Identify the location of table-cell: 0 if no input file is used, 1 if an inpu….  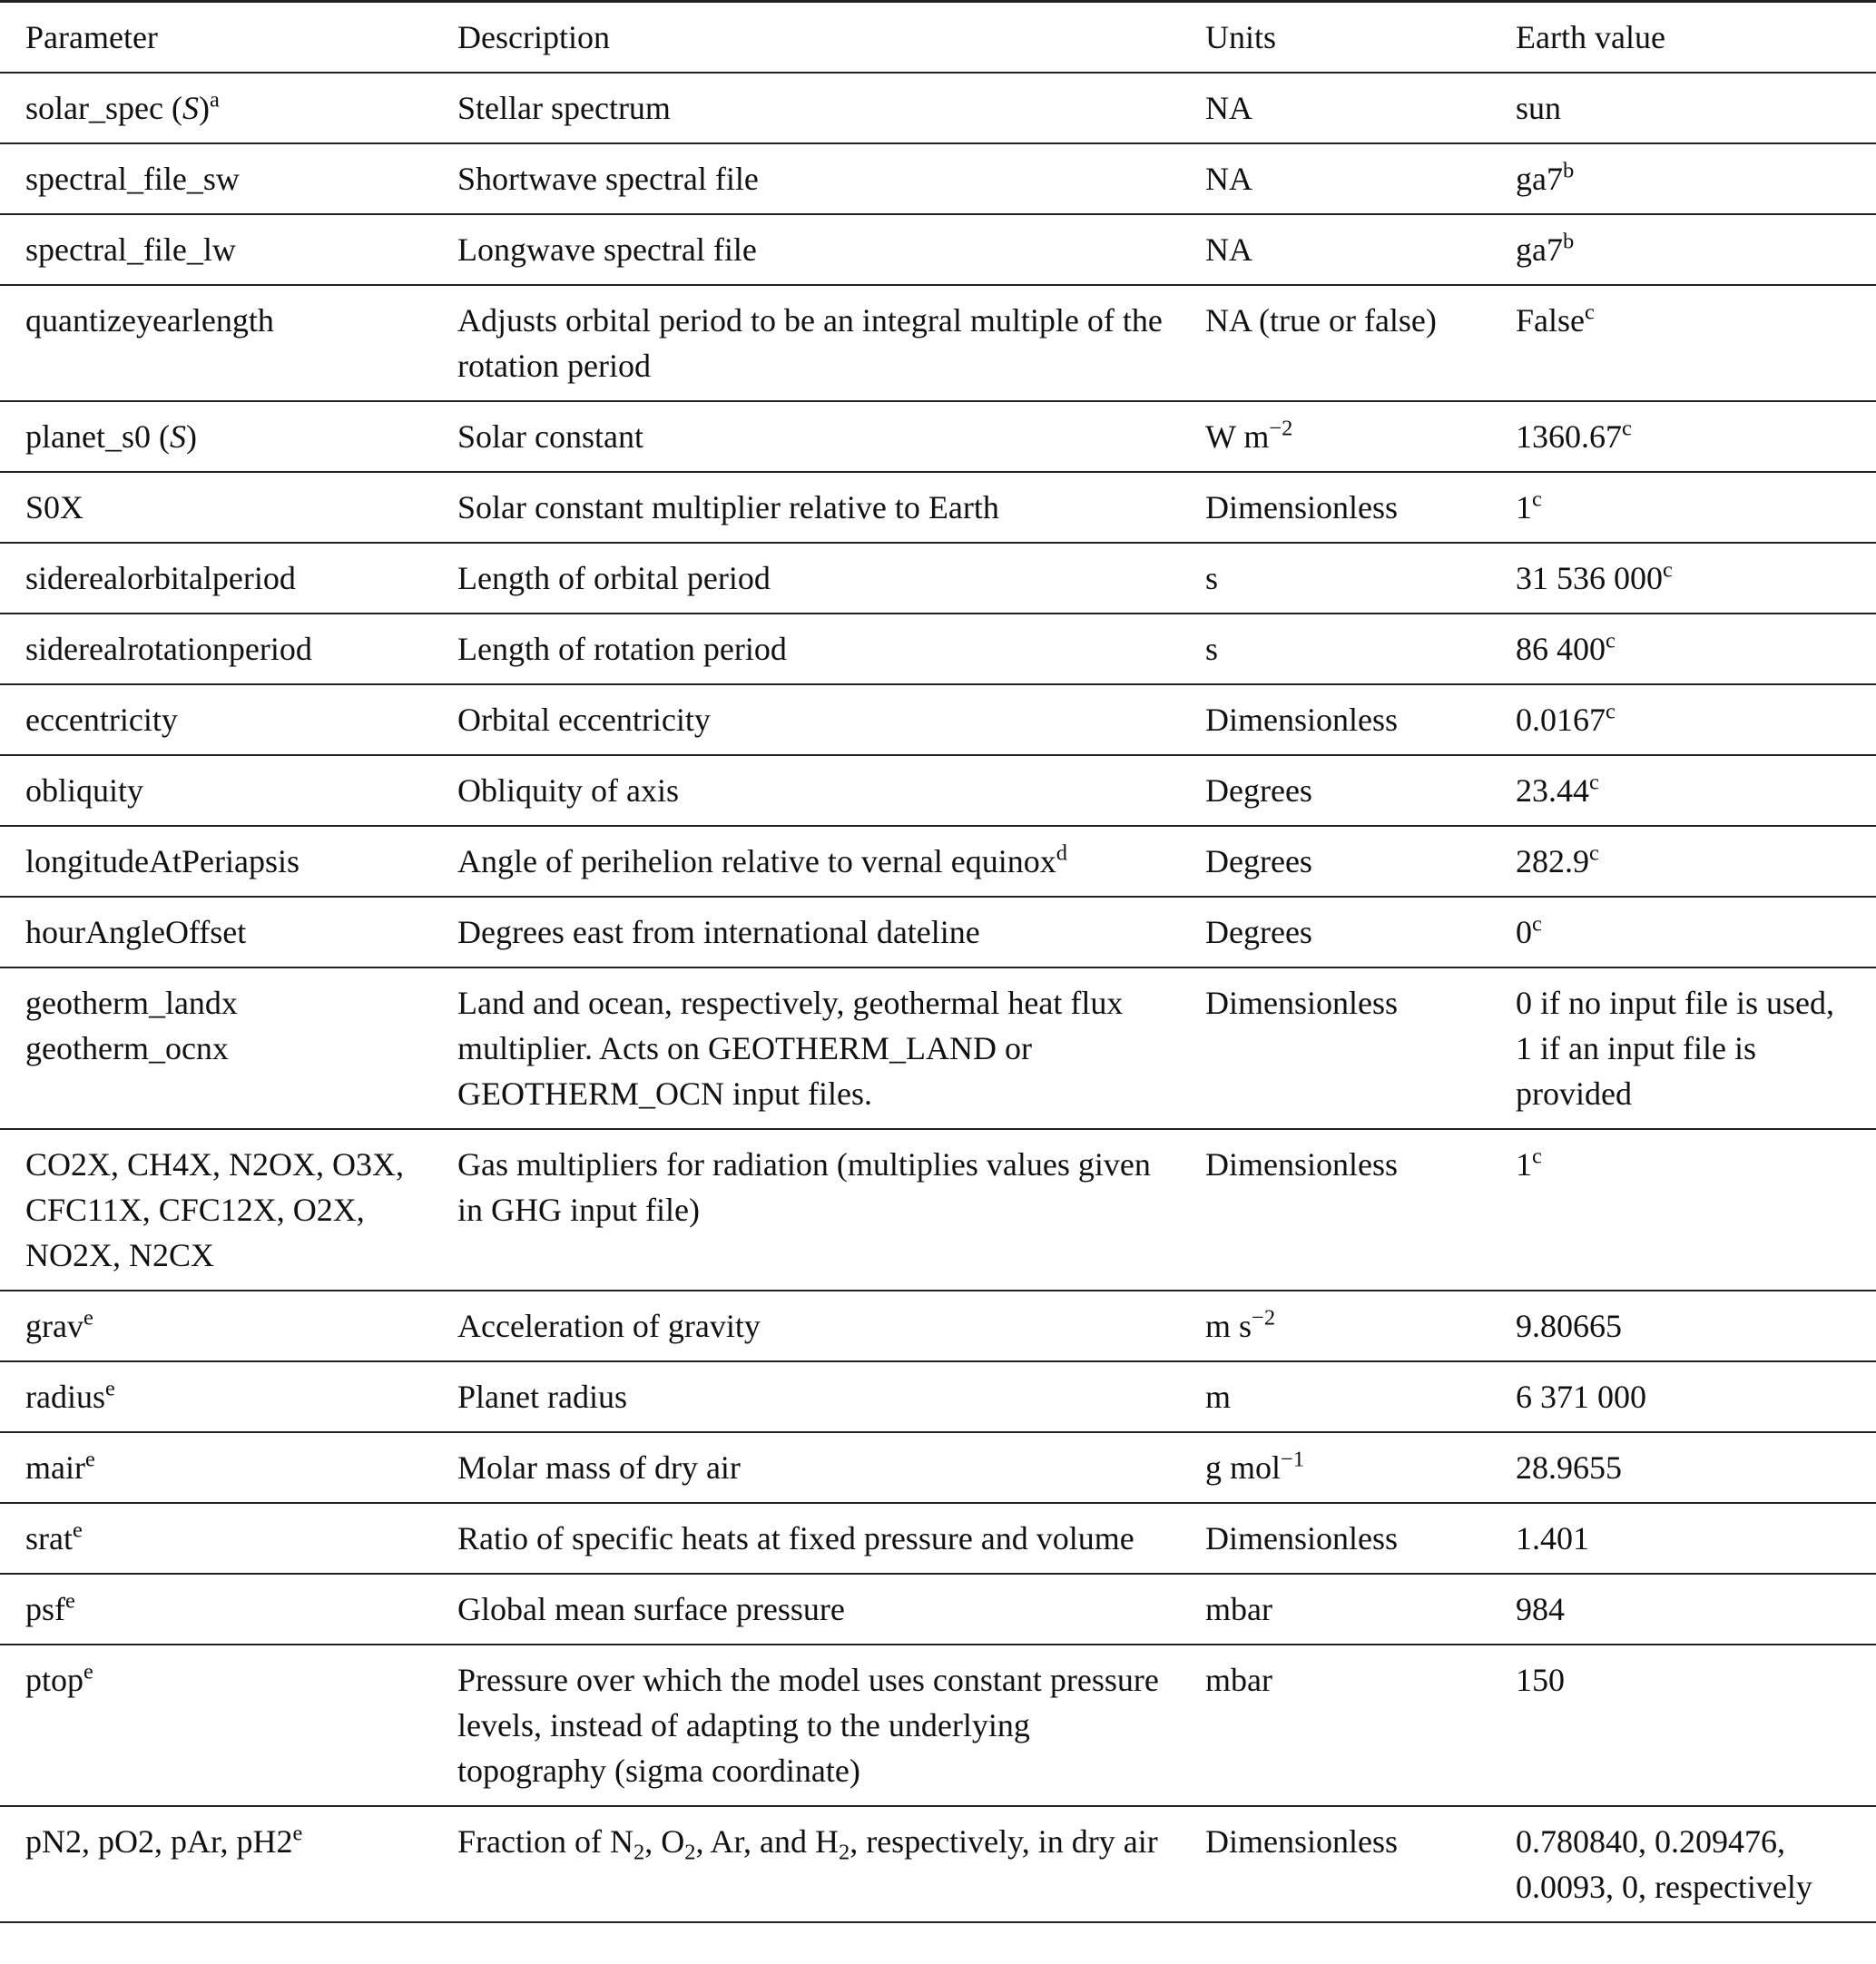
(1696, 1048).